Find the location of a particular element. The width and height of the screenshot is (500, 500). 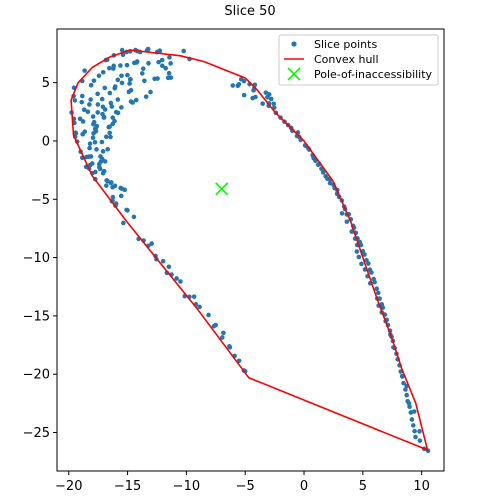

legend-label-pole: Pole-of-inaccessibility is located at coordinates (373, 74).